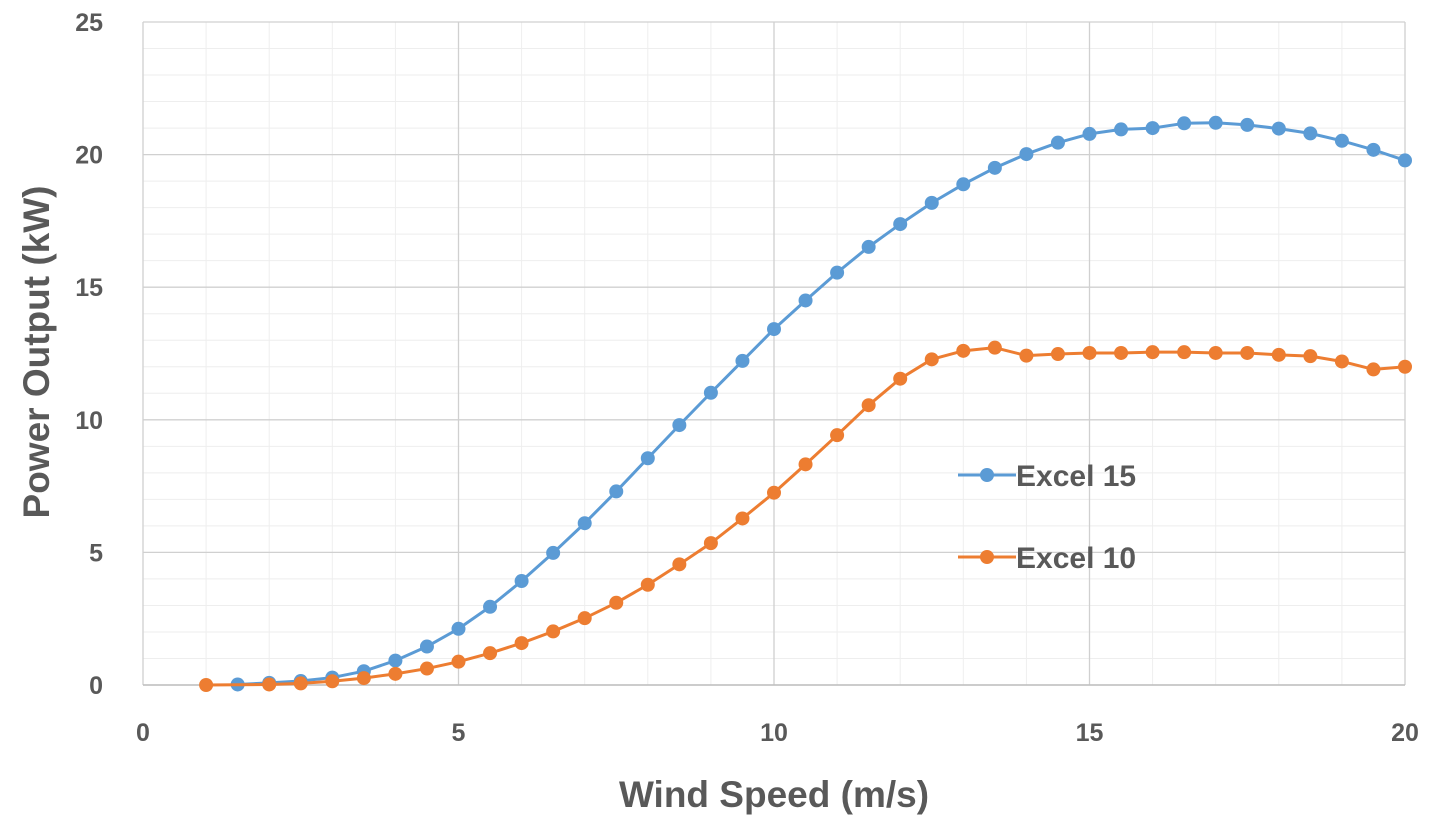 Image resolution: width=1429 pixels, height=818 pixels. I want to click on x-tick-label: 0, so click(143, 733).